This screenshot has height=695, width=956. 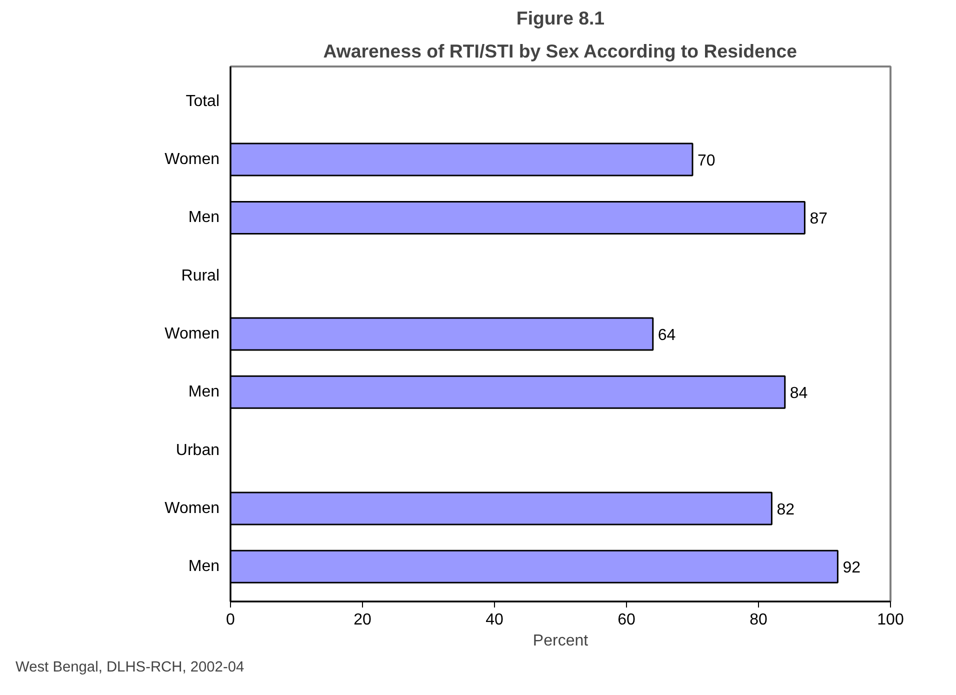 What do you see at coordinates (363, 620) in the screenshot?
I see `x-tick-label: 20` at bounding box center [363, 620].